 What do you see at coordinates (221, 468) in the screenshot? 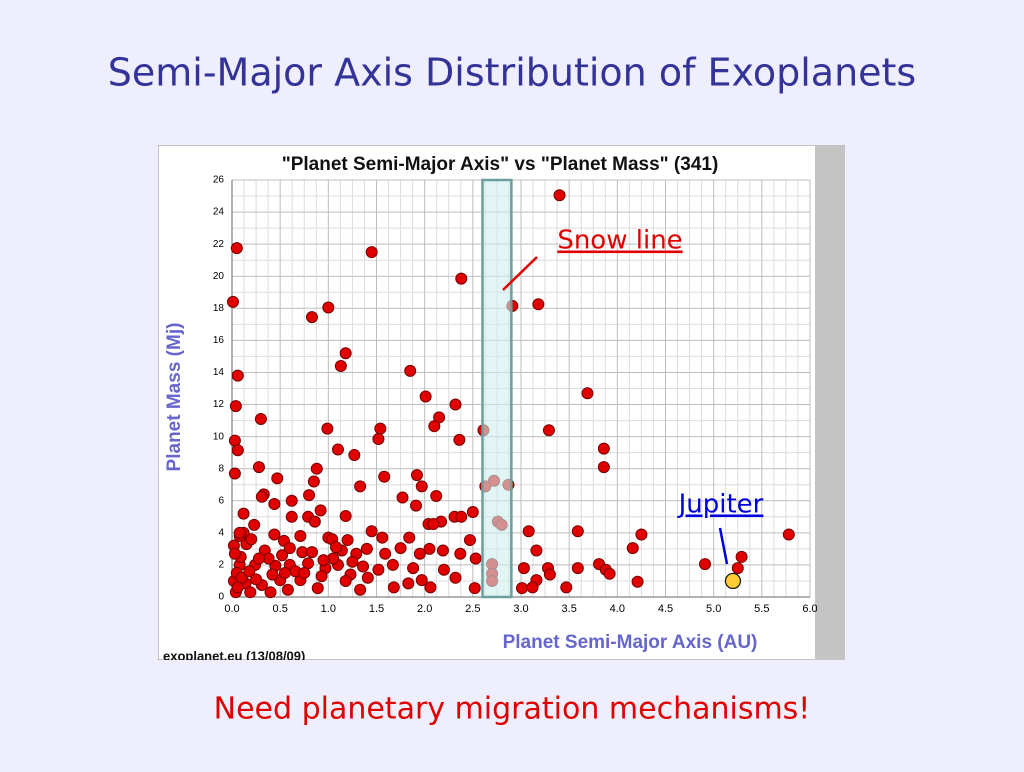
I see `y-tick-label: 8` at bounding box center [221, 468].